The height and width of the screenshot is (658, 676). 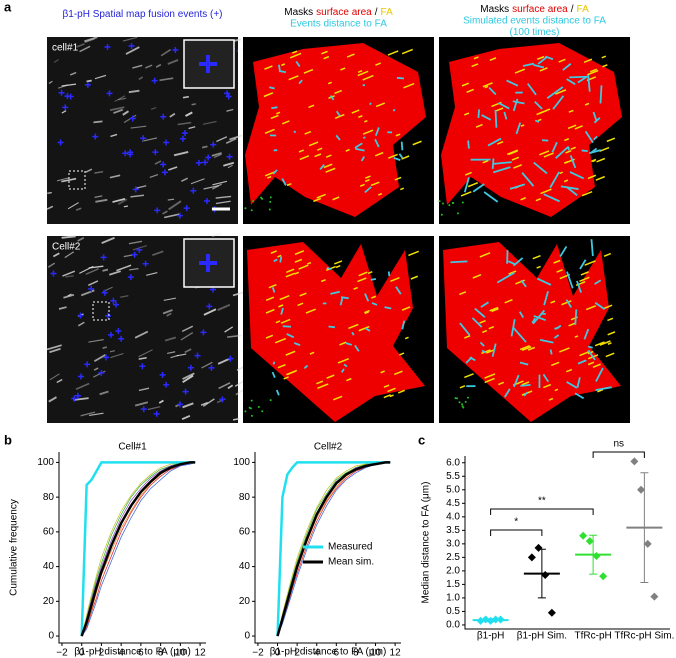 I want to click on roi-box, so click(x=101, y=311).